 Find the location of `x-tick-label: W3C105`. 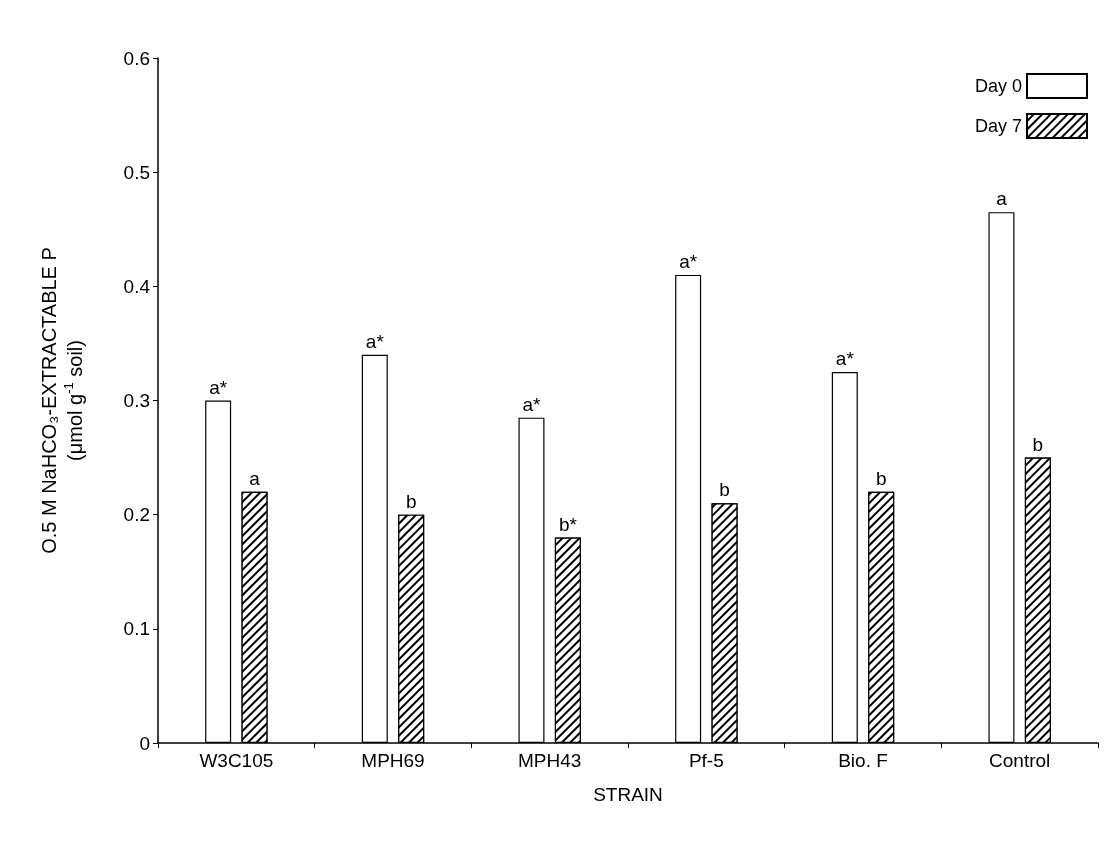

x-tick-label: W3C105 is located at coordinates (236, 760).